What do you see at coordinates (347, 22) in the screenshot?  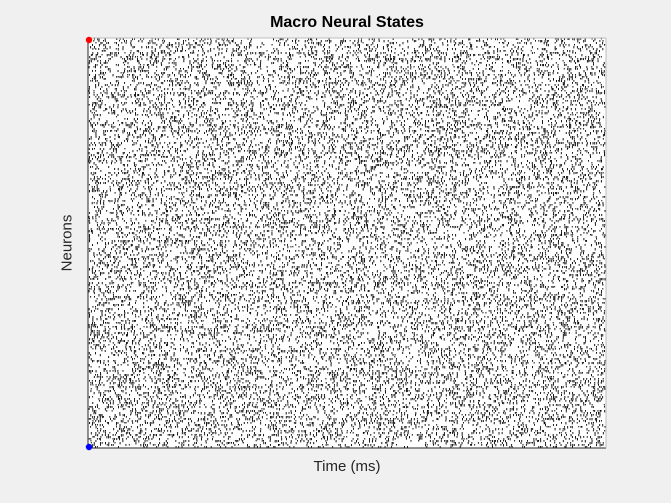 I see `chart-title: Macro Neural States` at bounding box center [347, 22].